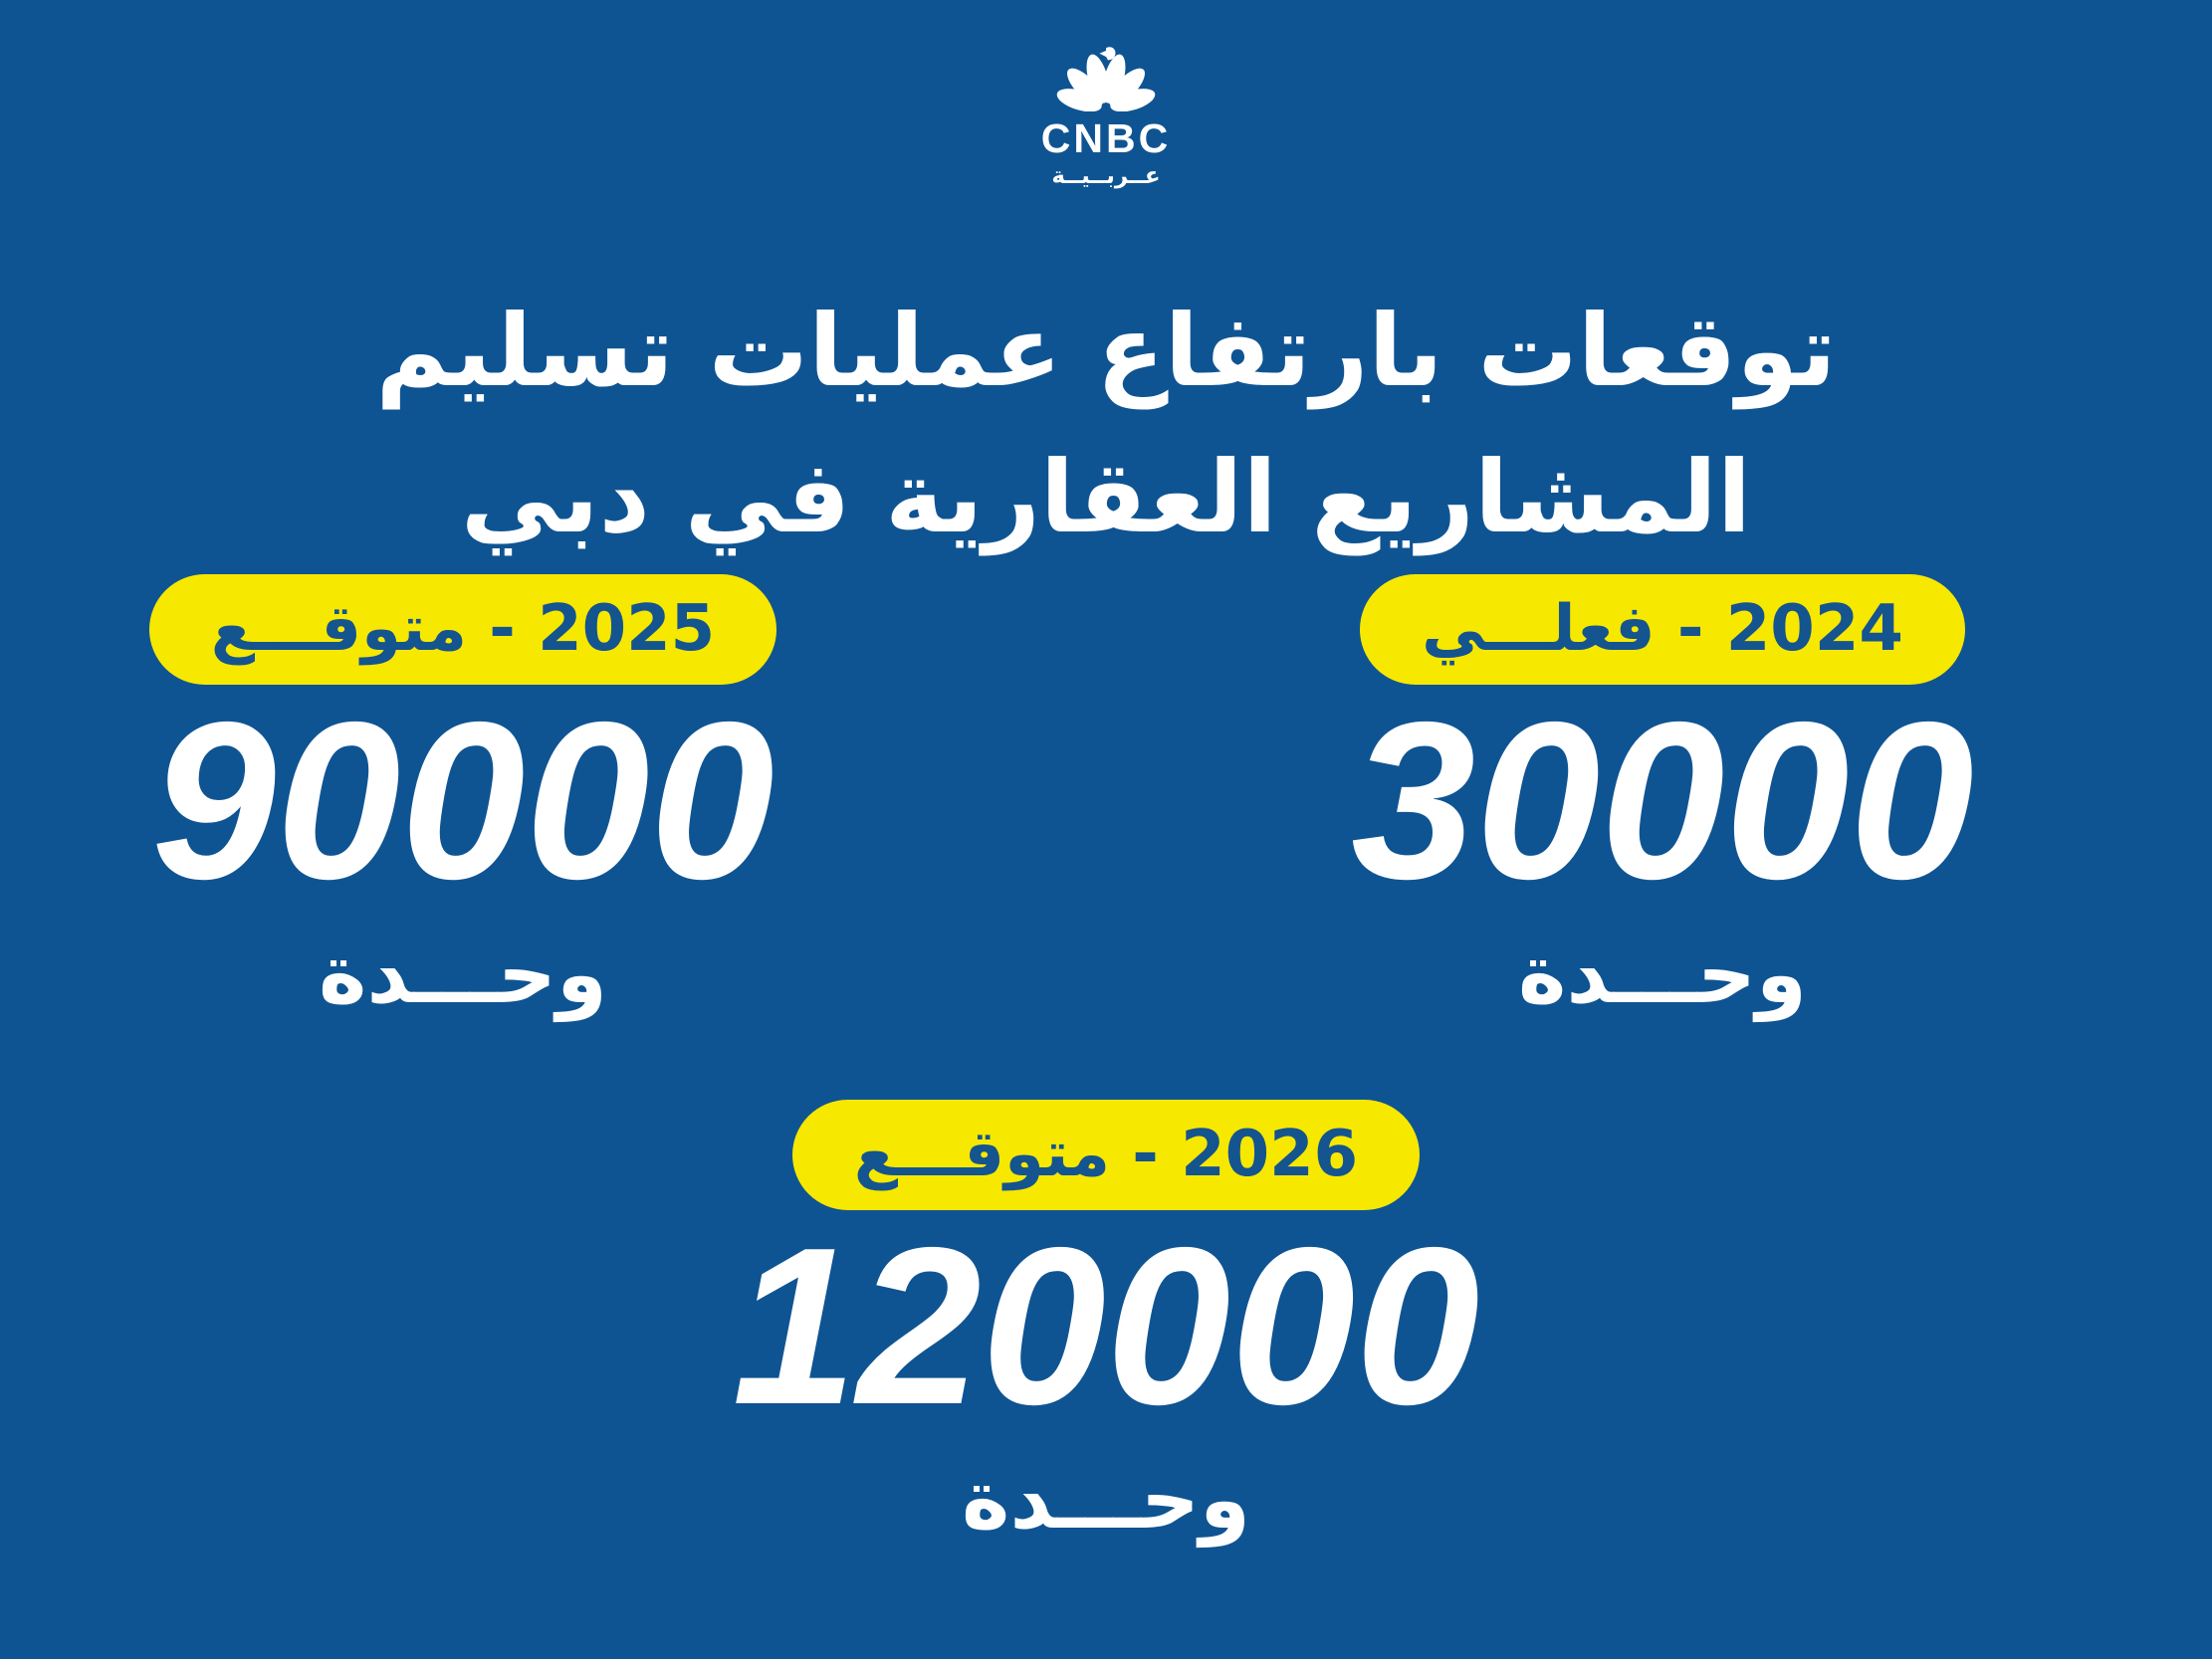  What do you see at coordinates (1662, 629) in the screenshot?
I see `stat-2024-label-pill: 2024 - فعلـــي` at bounding box center [1662, 629].